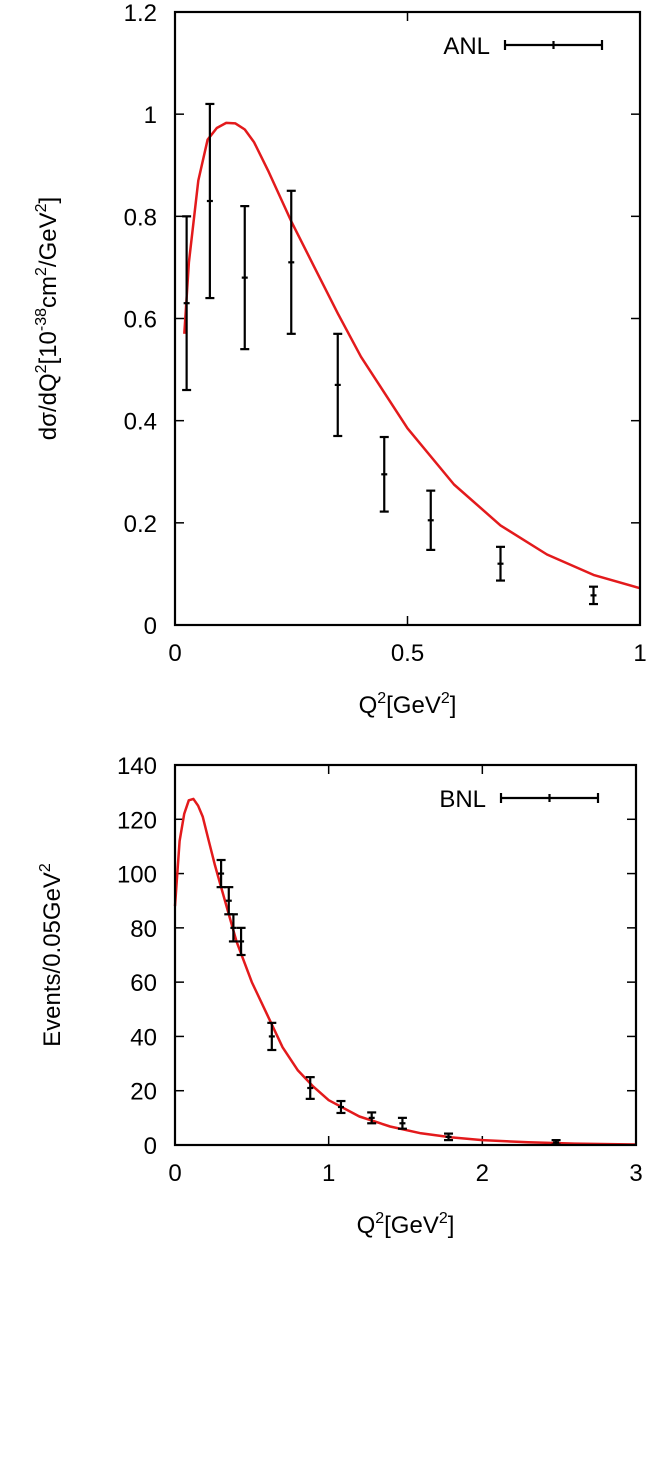  Describe the element at coordinates (143, 929) in the screenshot. I see `y-tick-label: 80` at that location.